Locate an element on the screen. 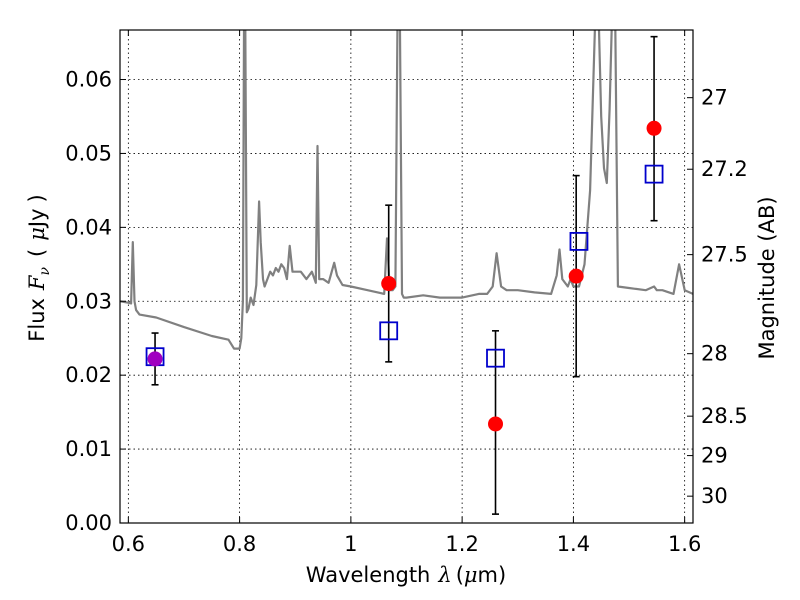 This screenshot has height=600, width=800. x-tick-label: 1.2 is located at coordinates (461, 544).